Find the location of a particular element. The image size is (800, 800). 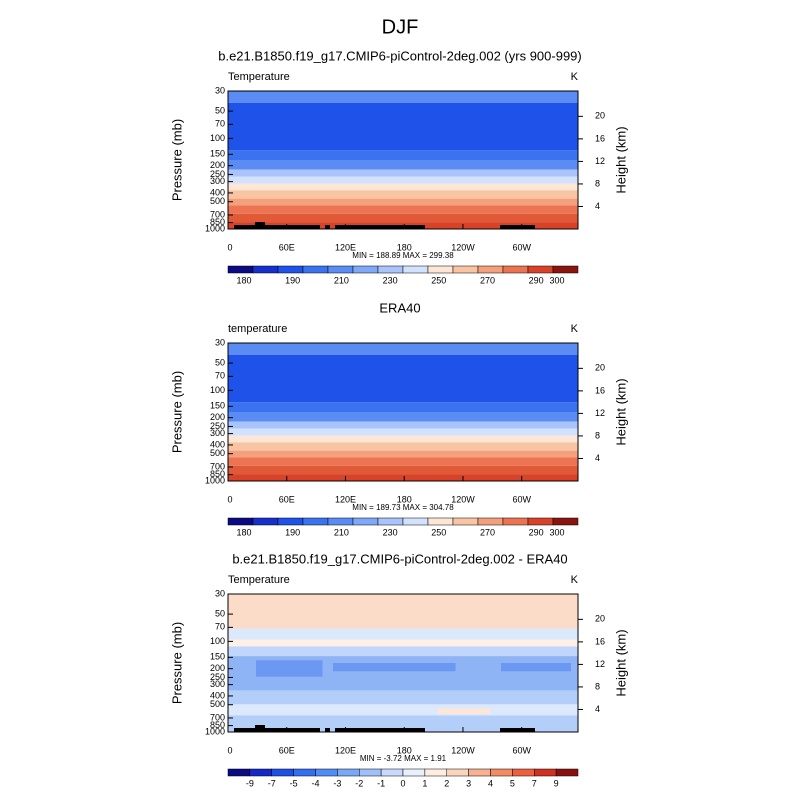

y-tick-label: 300 is located at coordinates (217, 181).